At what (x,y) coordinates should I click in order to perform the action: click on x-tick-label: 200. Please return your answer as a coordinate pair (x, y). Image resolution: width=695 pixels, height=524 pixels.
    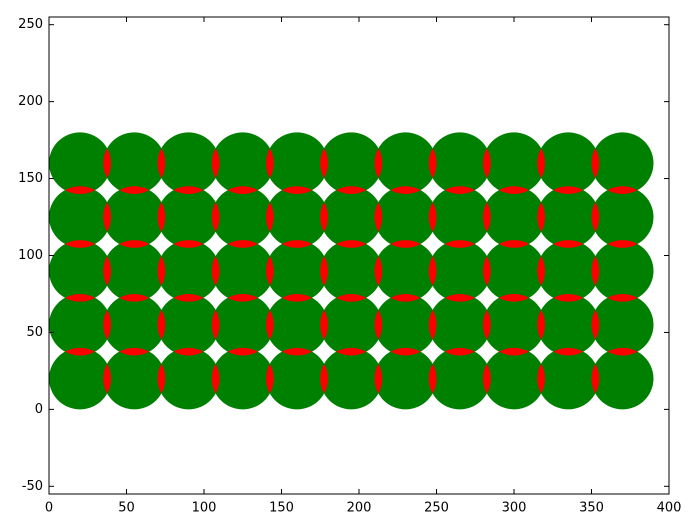
    Looking at the image, I should click on (359, 508).